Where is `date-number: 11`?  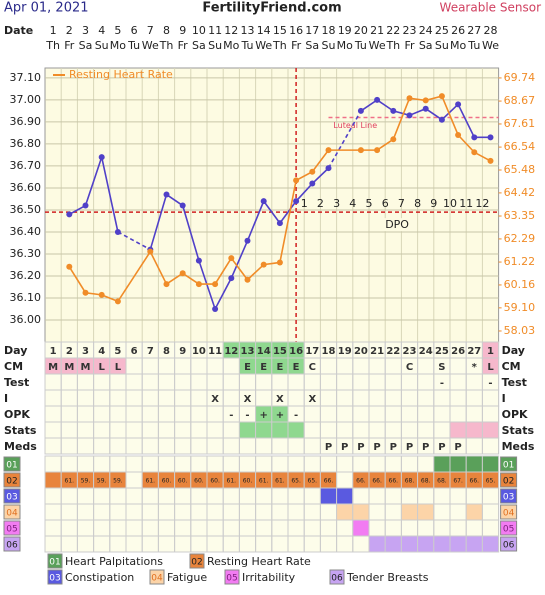
date-number: 11 is located at coordinates (215, 30).